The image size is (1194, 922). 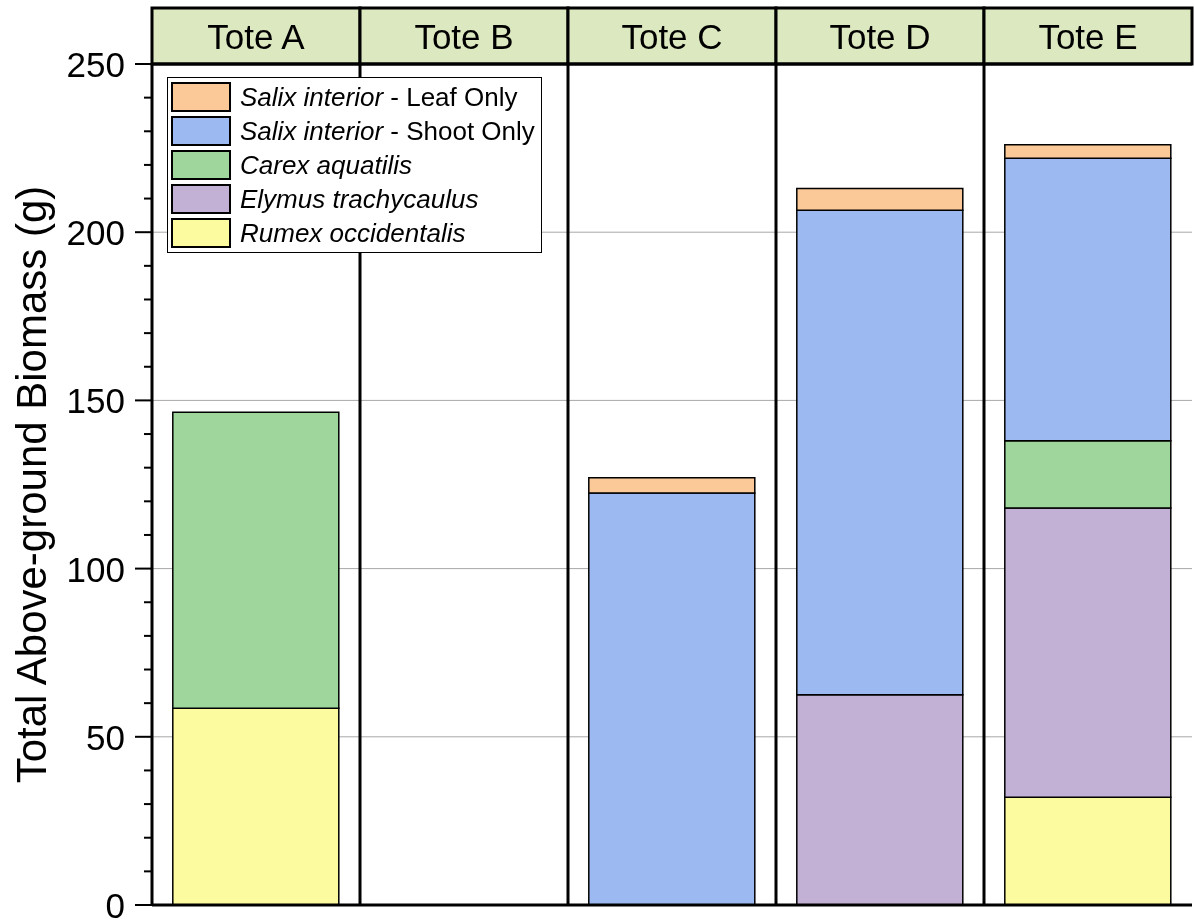 What do you see at coordinates (379, 96) in the screenshot?
I see `legend-label: Salix interior - Leaf Only` at bounding box center [379, 96].